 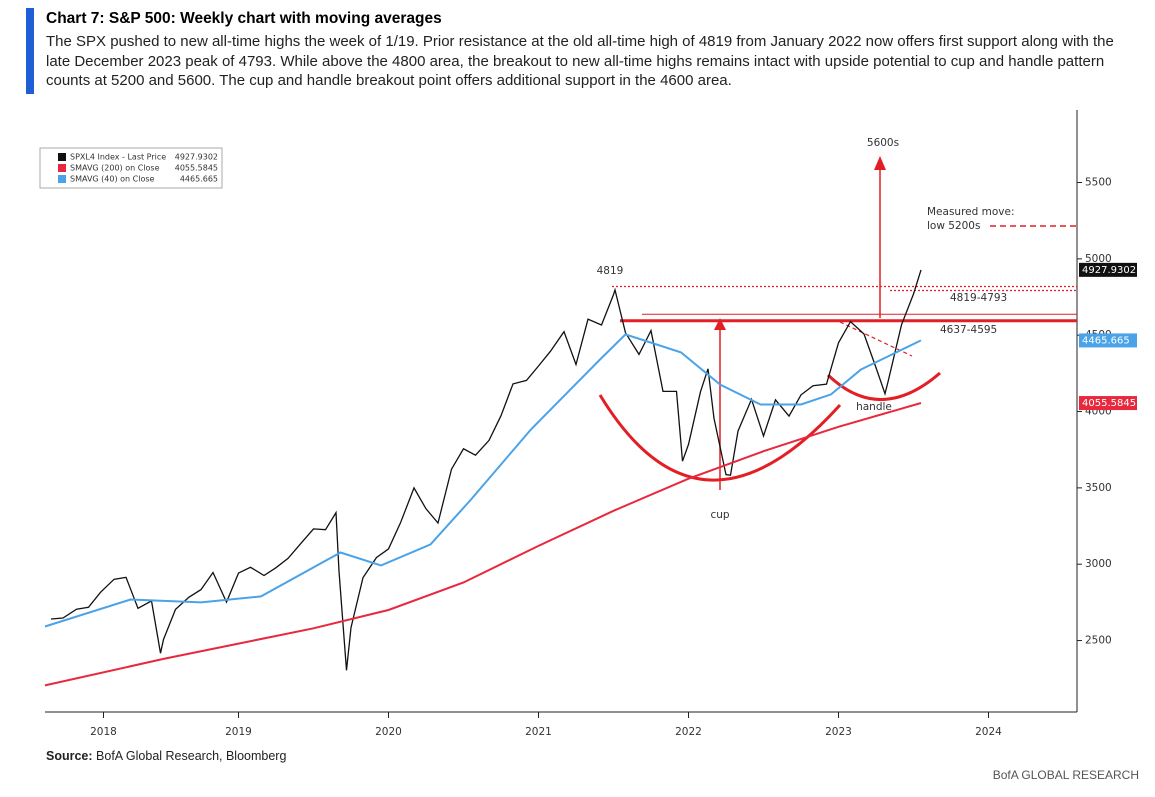 What do you see at coordinates (883, 143) in the screenshot?
I see `target-label: 5600s` at bounding box center [883, 143].